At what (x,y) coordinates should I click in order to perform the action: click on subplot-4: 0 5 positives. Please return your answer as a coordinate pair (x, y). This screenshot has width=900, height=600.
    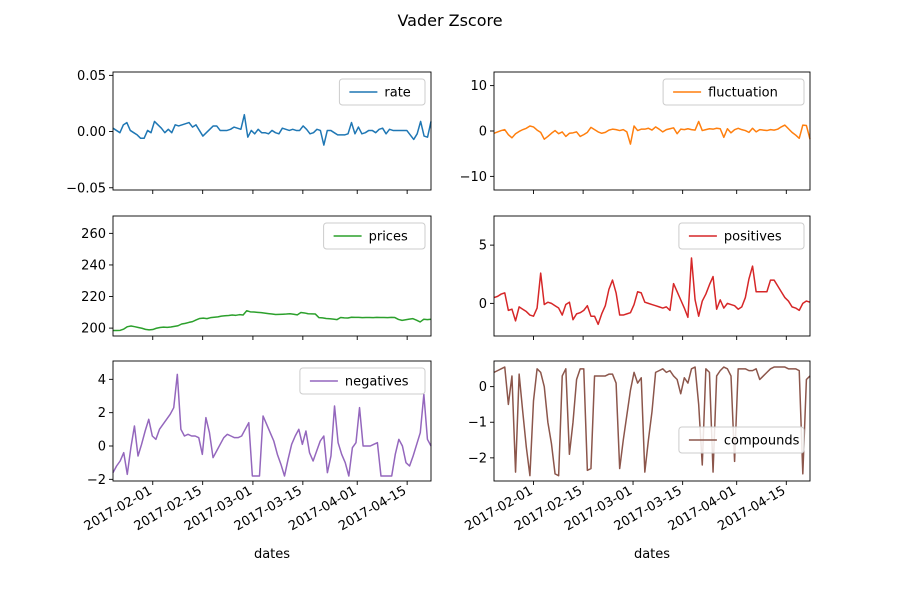
    Looking at the image, I should click on (645, 277).